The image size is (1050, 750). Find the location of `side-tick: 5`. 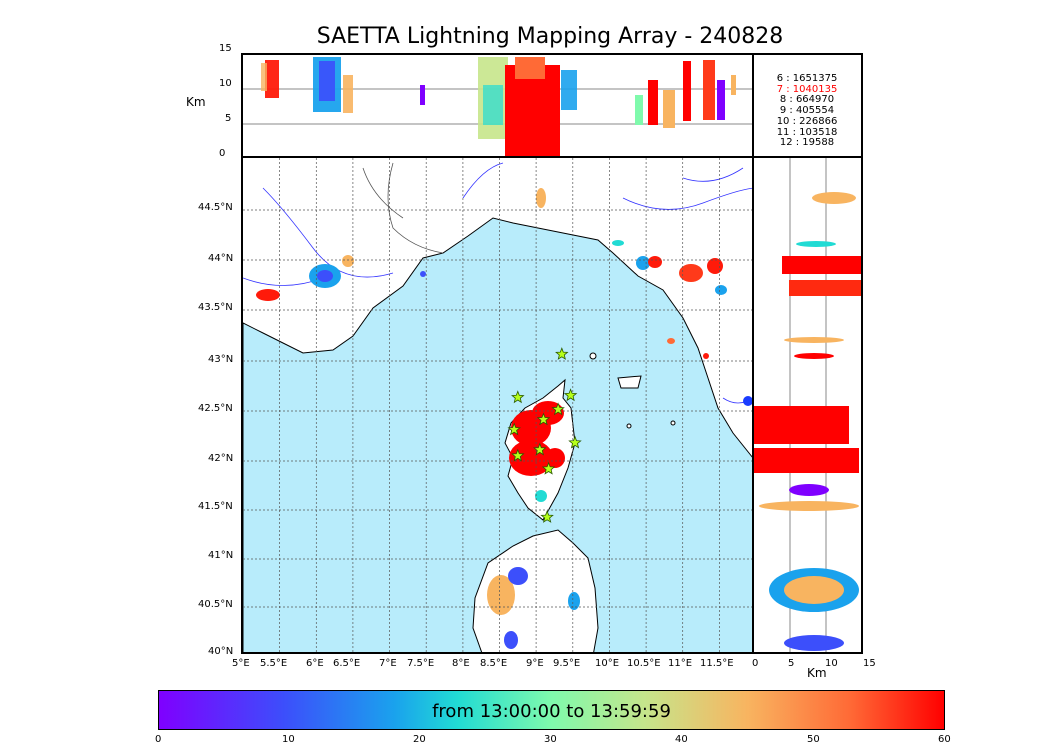

side-tick: 5 is located at coordinates (791, 663).